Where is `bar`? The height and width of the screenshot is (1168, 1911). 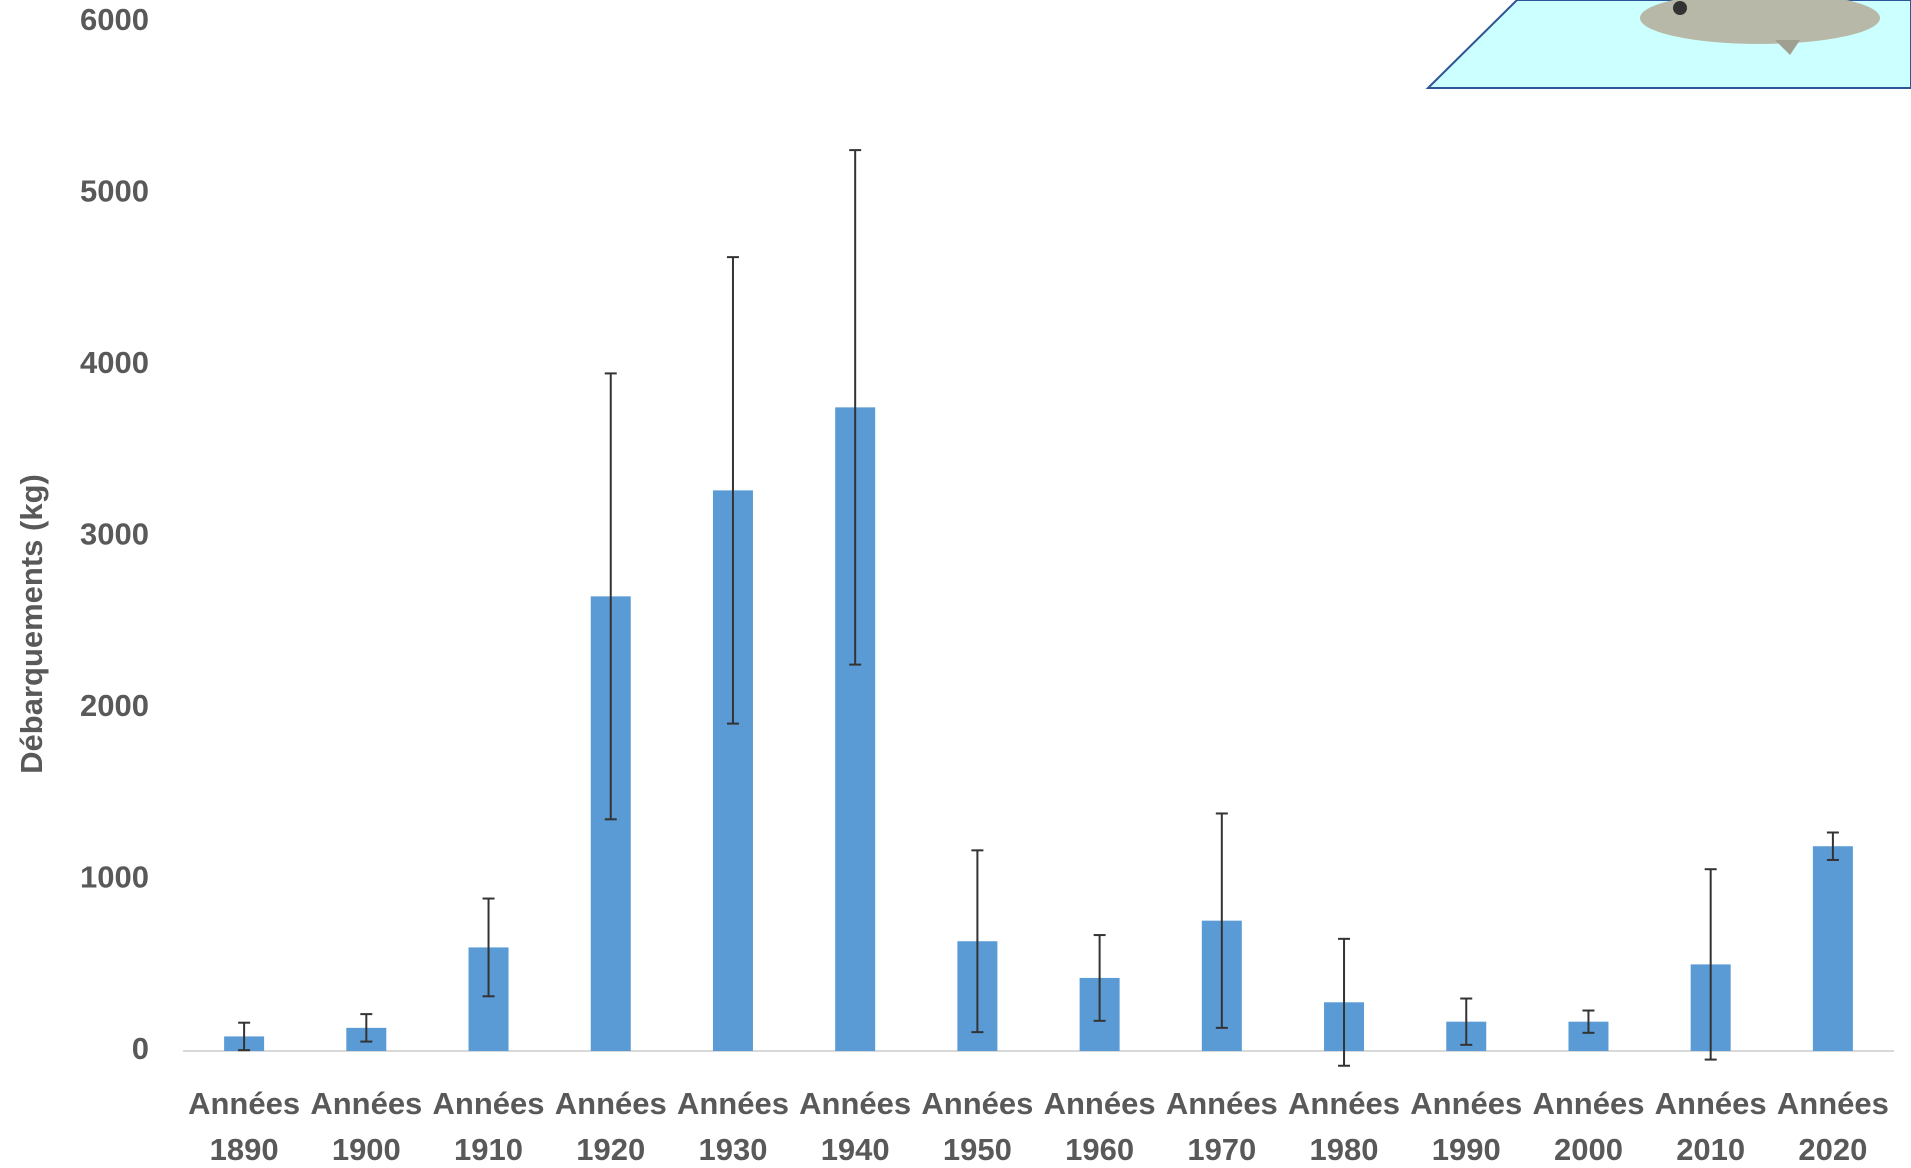
bar is located at coordinates (1832, 948).